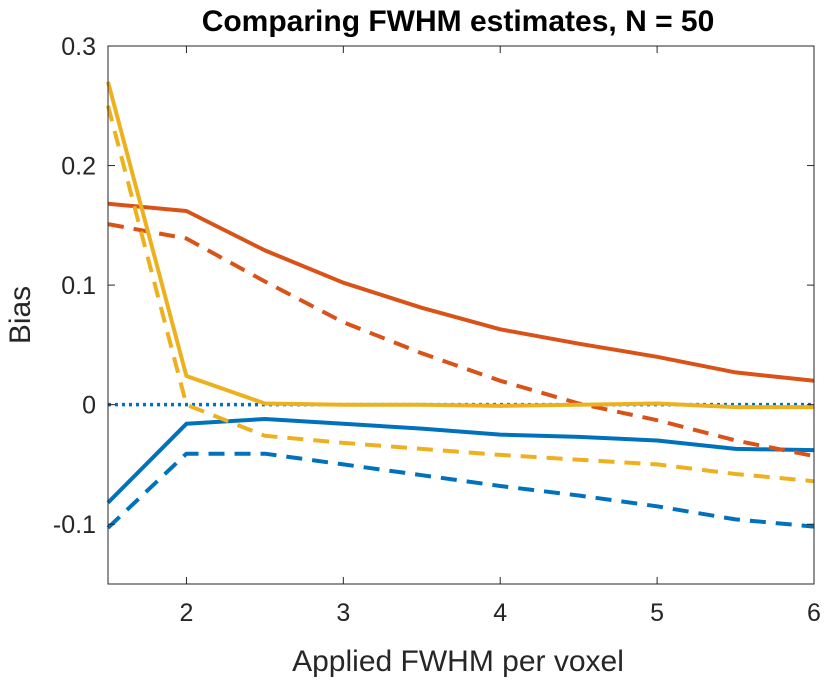  What do you see at coordinates (74, 525) in the screenshot?
I see `y-tick-label: -0.1` at bounding box center [74, 525].